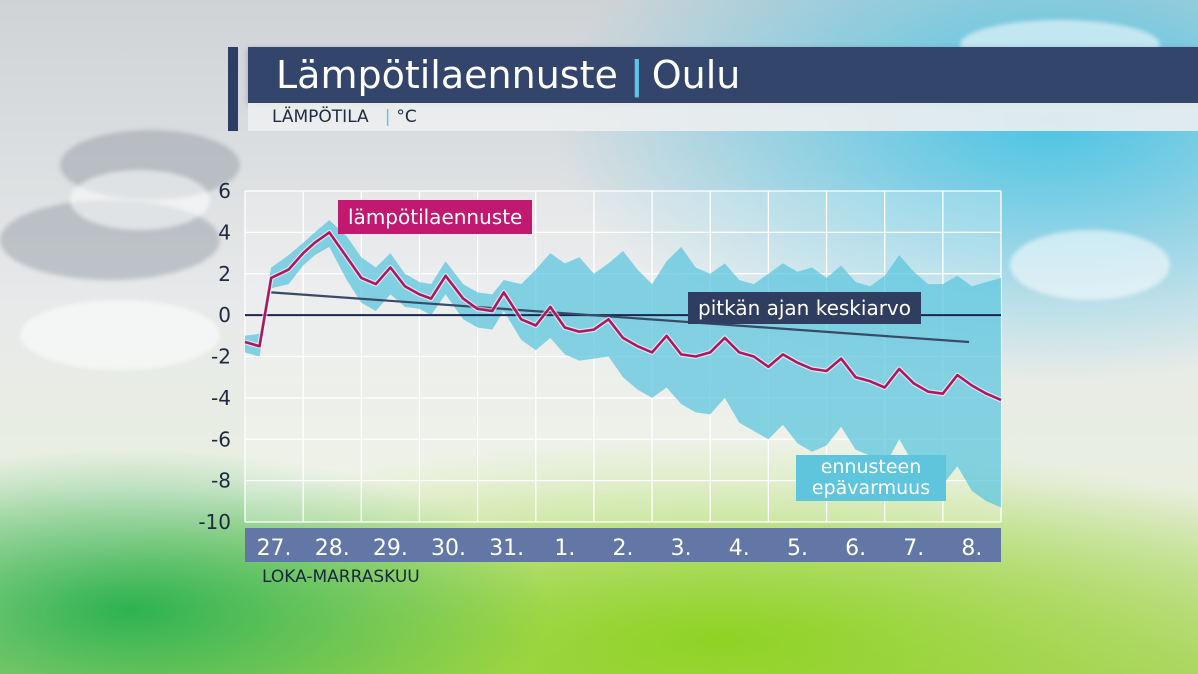  Describe the element at coordinates (448, 548) in the screenshot. I see `x-tick-label: 30.` at that location.